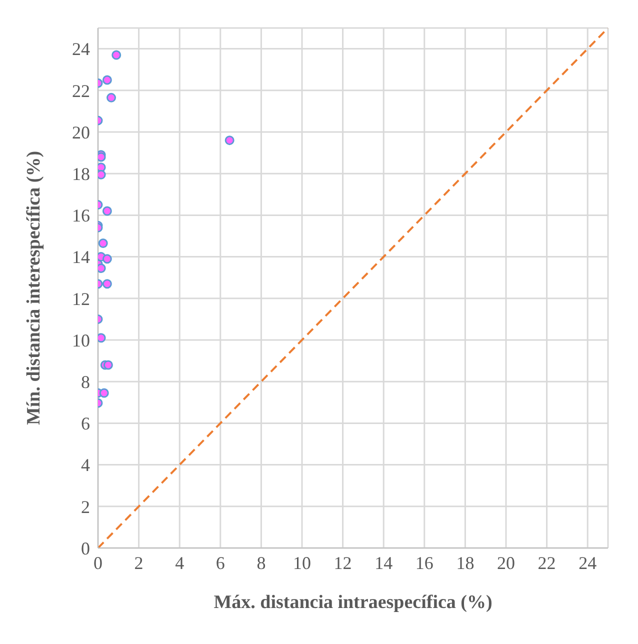 The image size is (638, 644). I want to click on x-tick-label: 12, so click(343, 562).